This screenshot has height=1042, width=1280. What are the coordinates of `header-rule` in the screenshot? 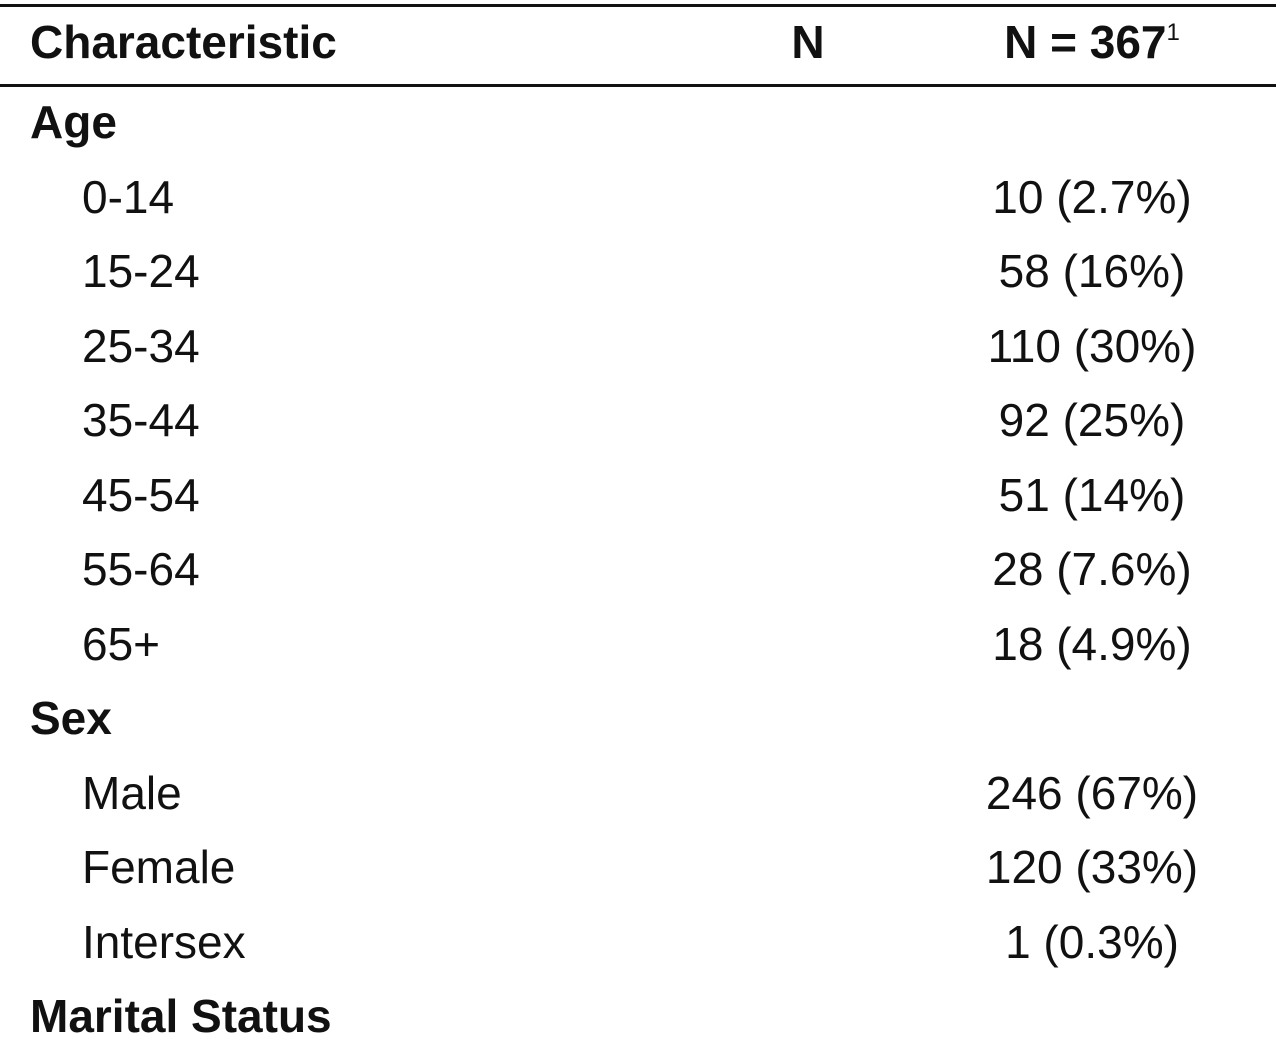 It's located at (638, 85).